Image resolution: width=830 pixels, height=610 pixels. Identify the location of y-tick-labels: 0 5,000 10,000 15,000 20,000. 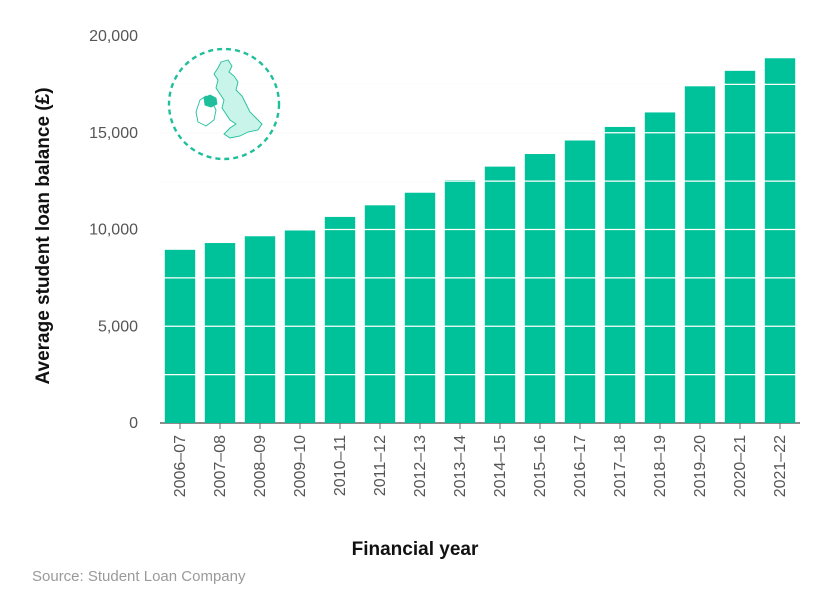
(113, 230).